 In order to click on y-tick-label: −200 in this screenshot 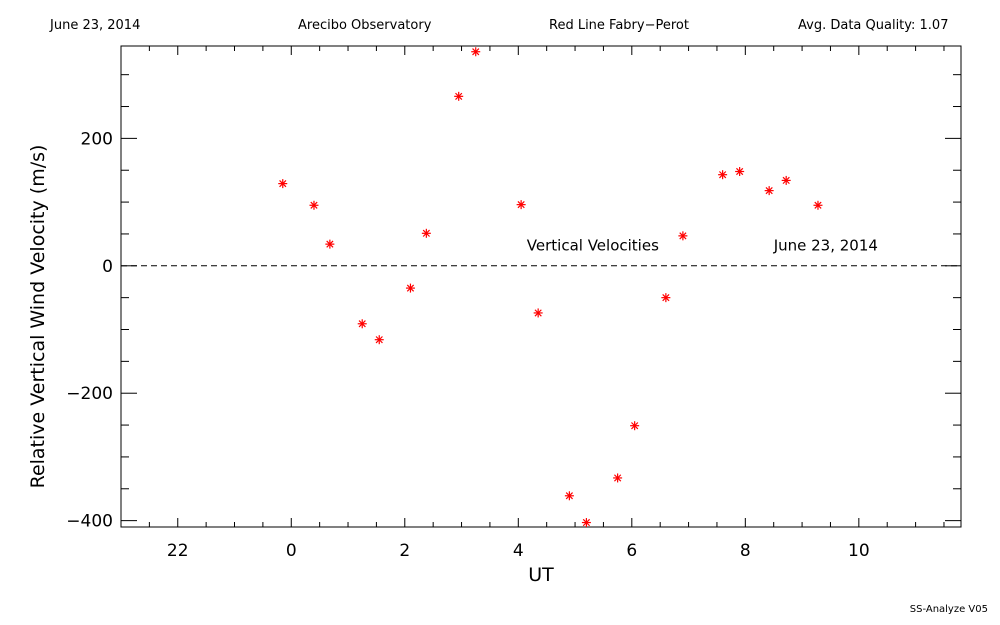, I will do `click(89, 394)`.